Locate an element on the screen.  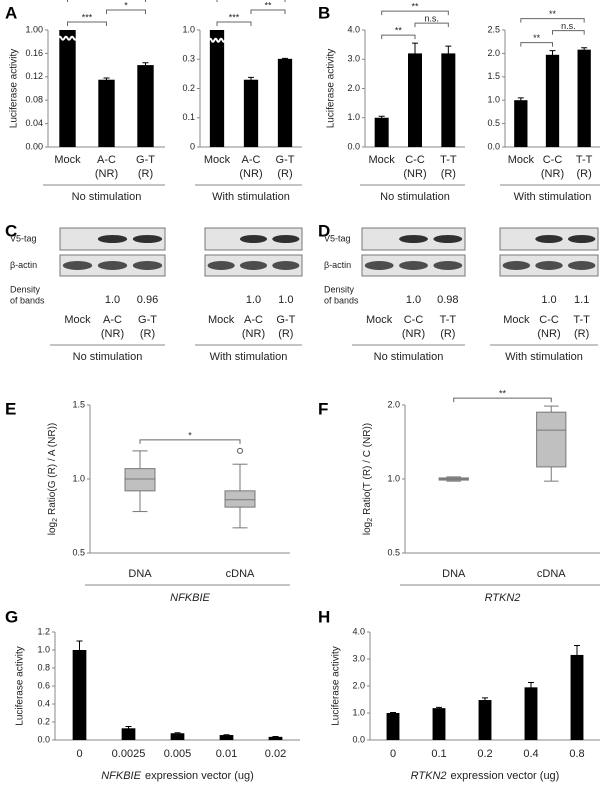
x-tick-label: T-T is located at coordinates (448, 160).